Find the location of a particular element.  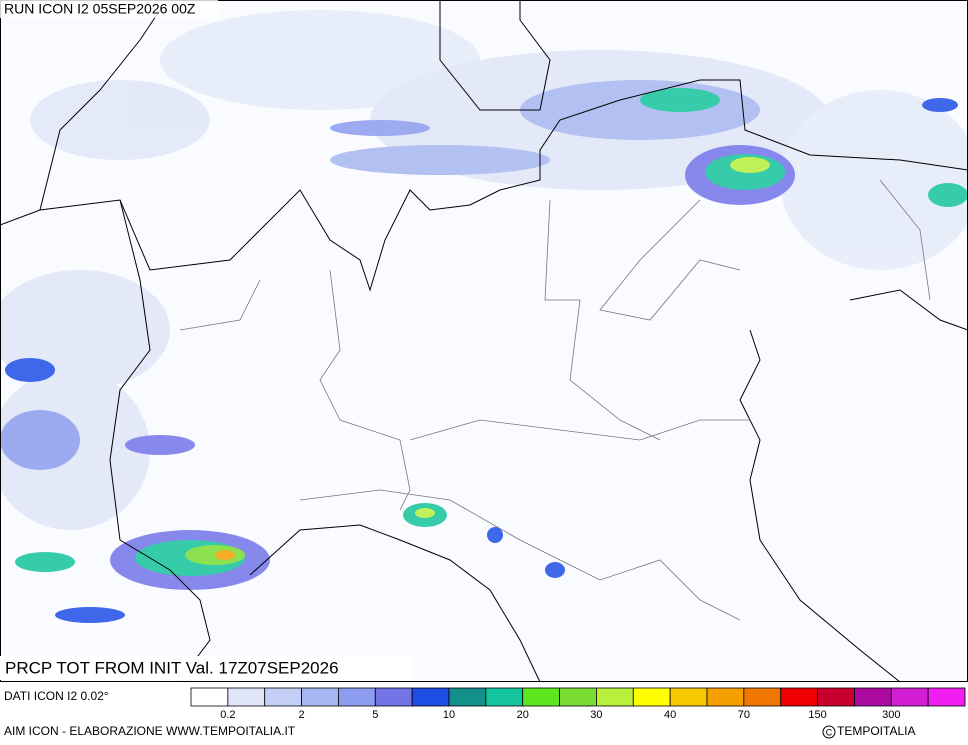

caption-bg is located at coordinates (206, 668).